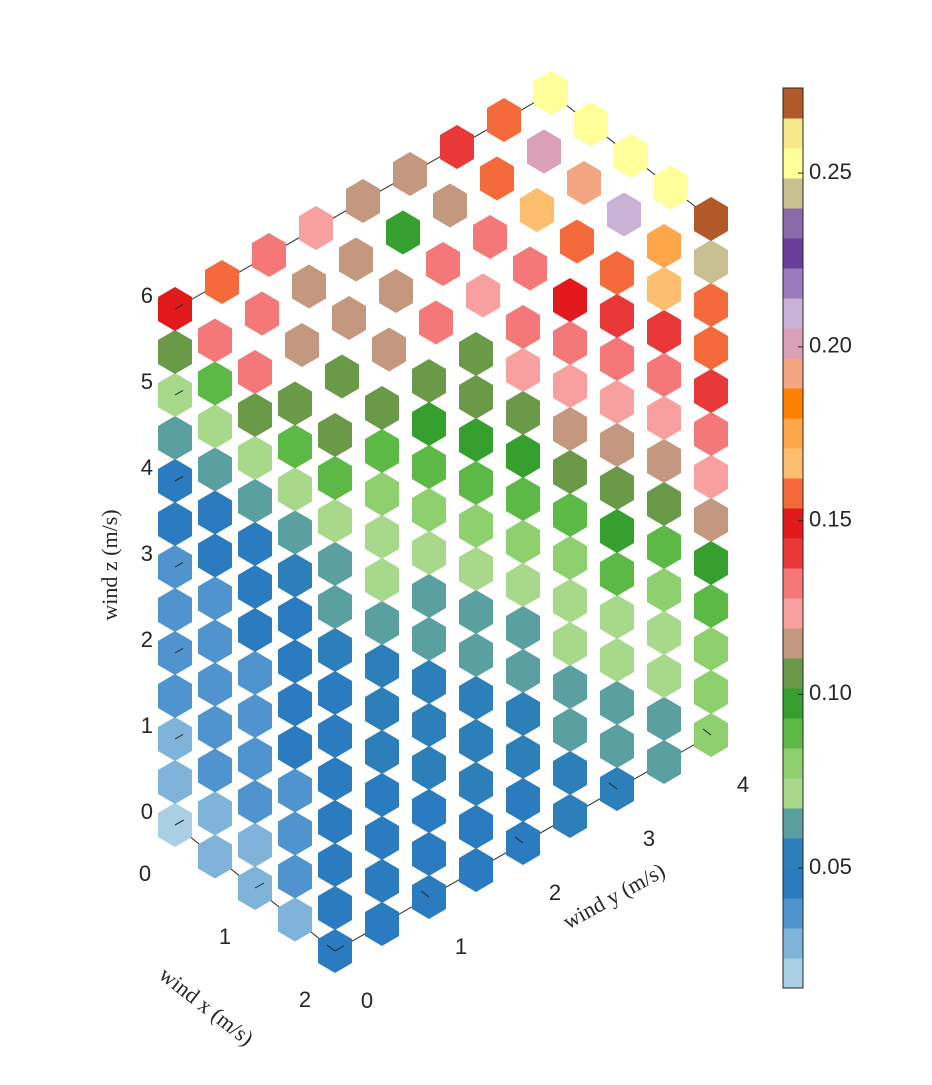 This screenshot has width=932, height=1085. Describe the element at coordinates (743, 784) in the screenshot. I see `y-tick-label: 4` at that location.